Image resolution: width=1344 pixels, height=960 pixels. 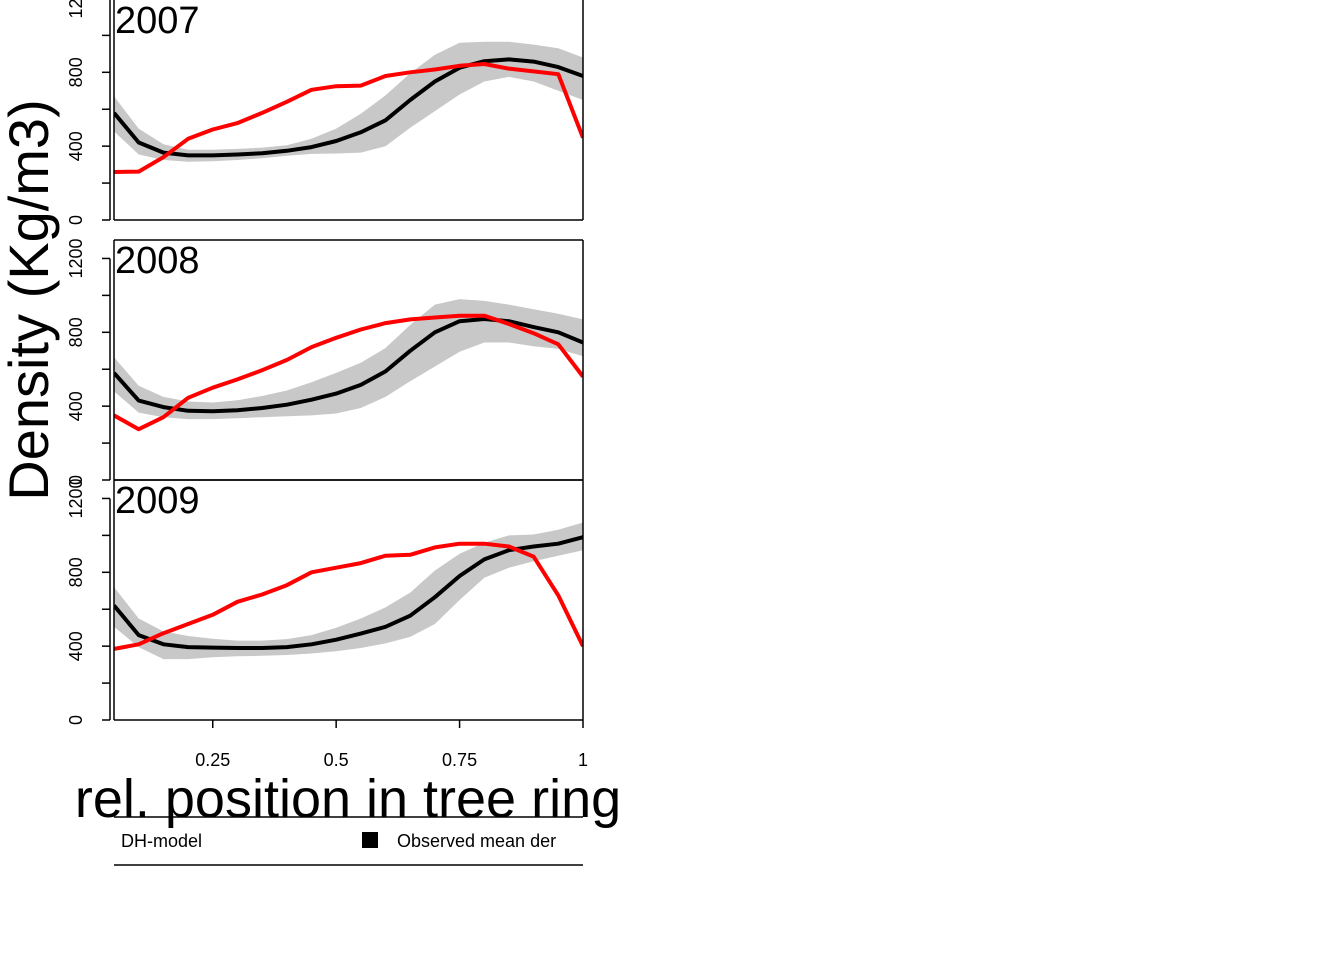 What do you see at coordinates (583, 760) in the screenshot?
I see `x-tick-label: 1` at bounding box center [583, 760].